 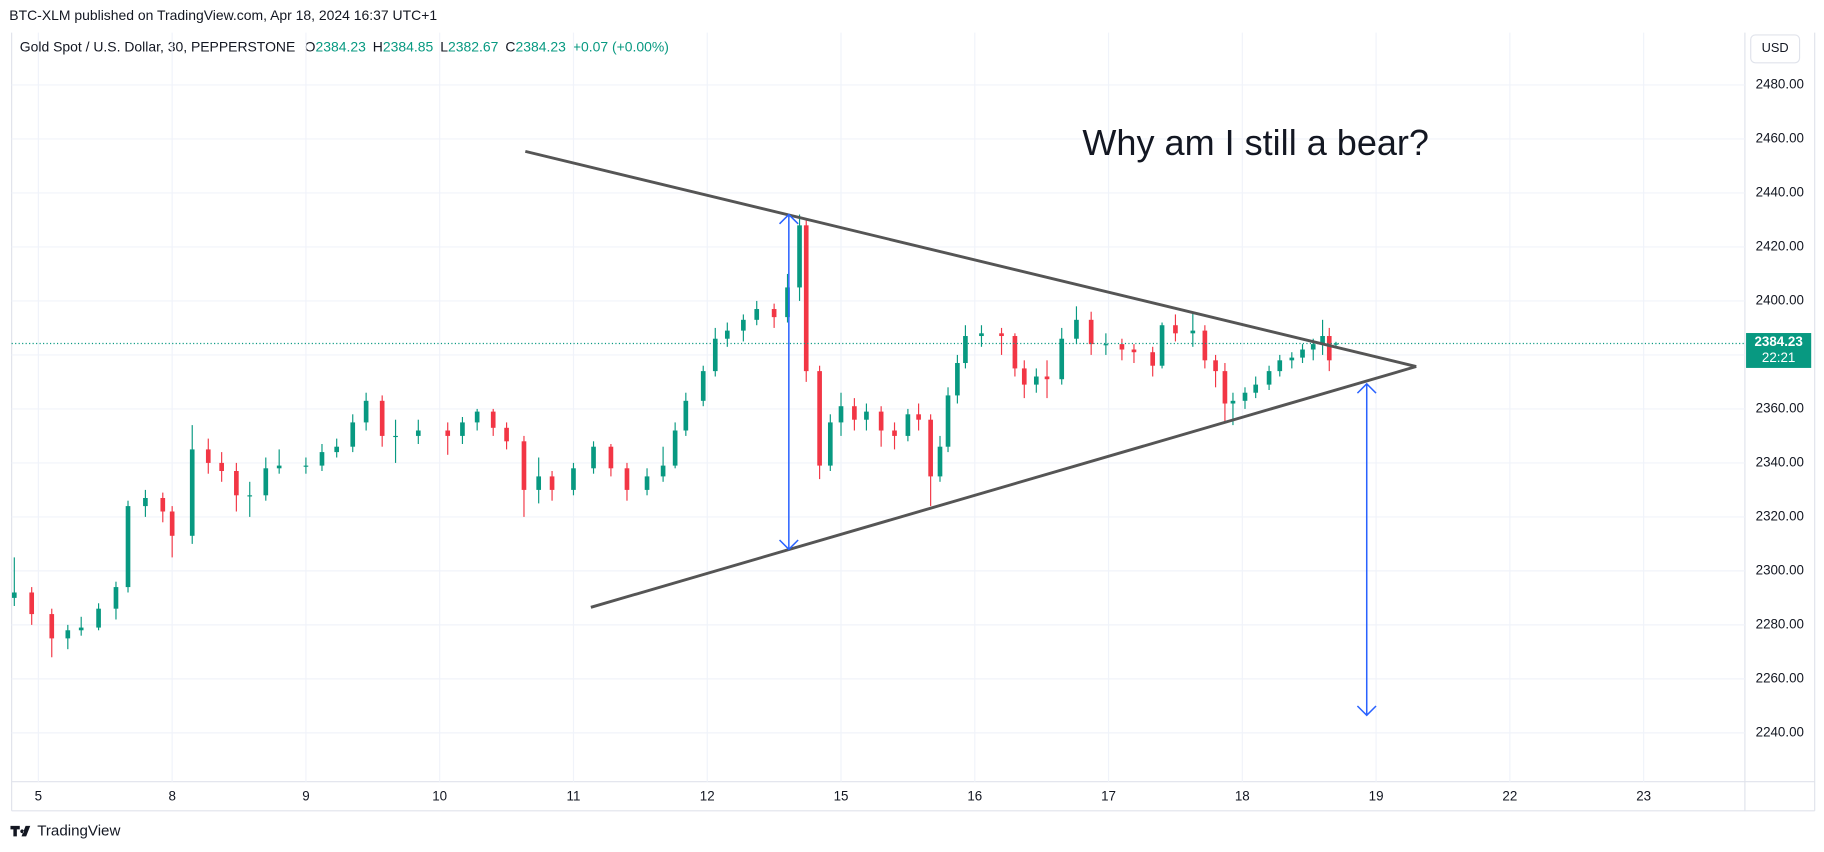 What do you see at coordinates (158, 46) in the screenshot?
I see `symbol-title: Gold Spot / U.S. Dollar, 30, PEPPERSTONE` at bounding box center [158, 46].